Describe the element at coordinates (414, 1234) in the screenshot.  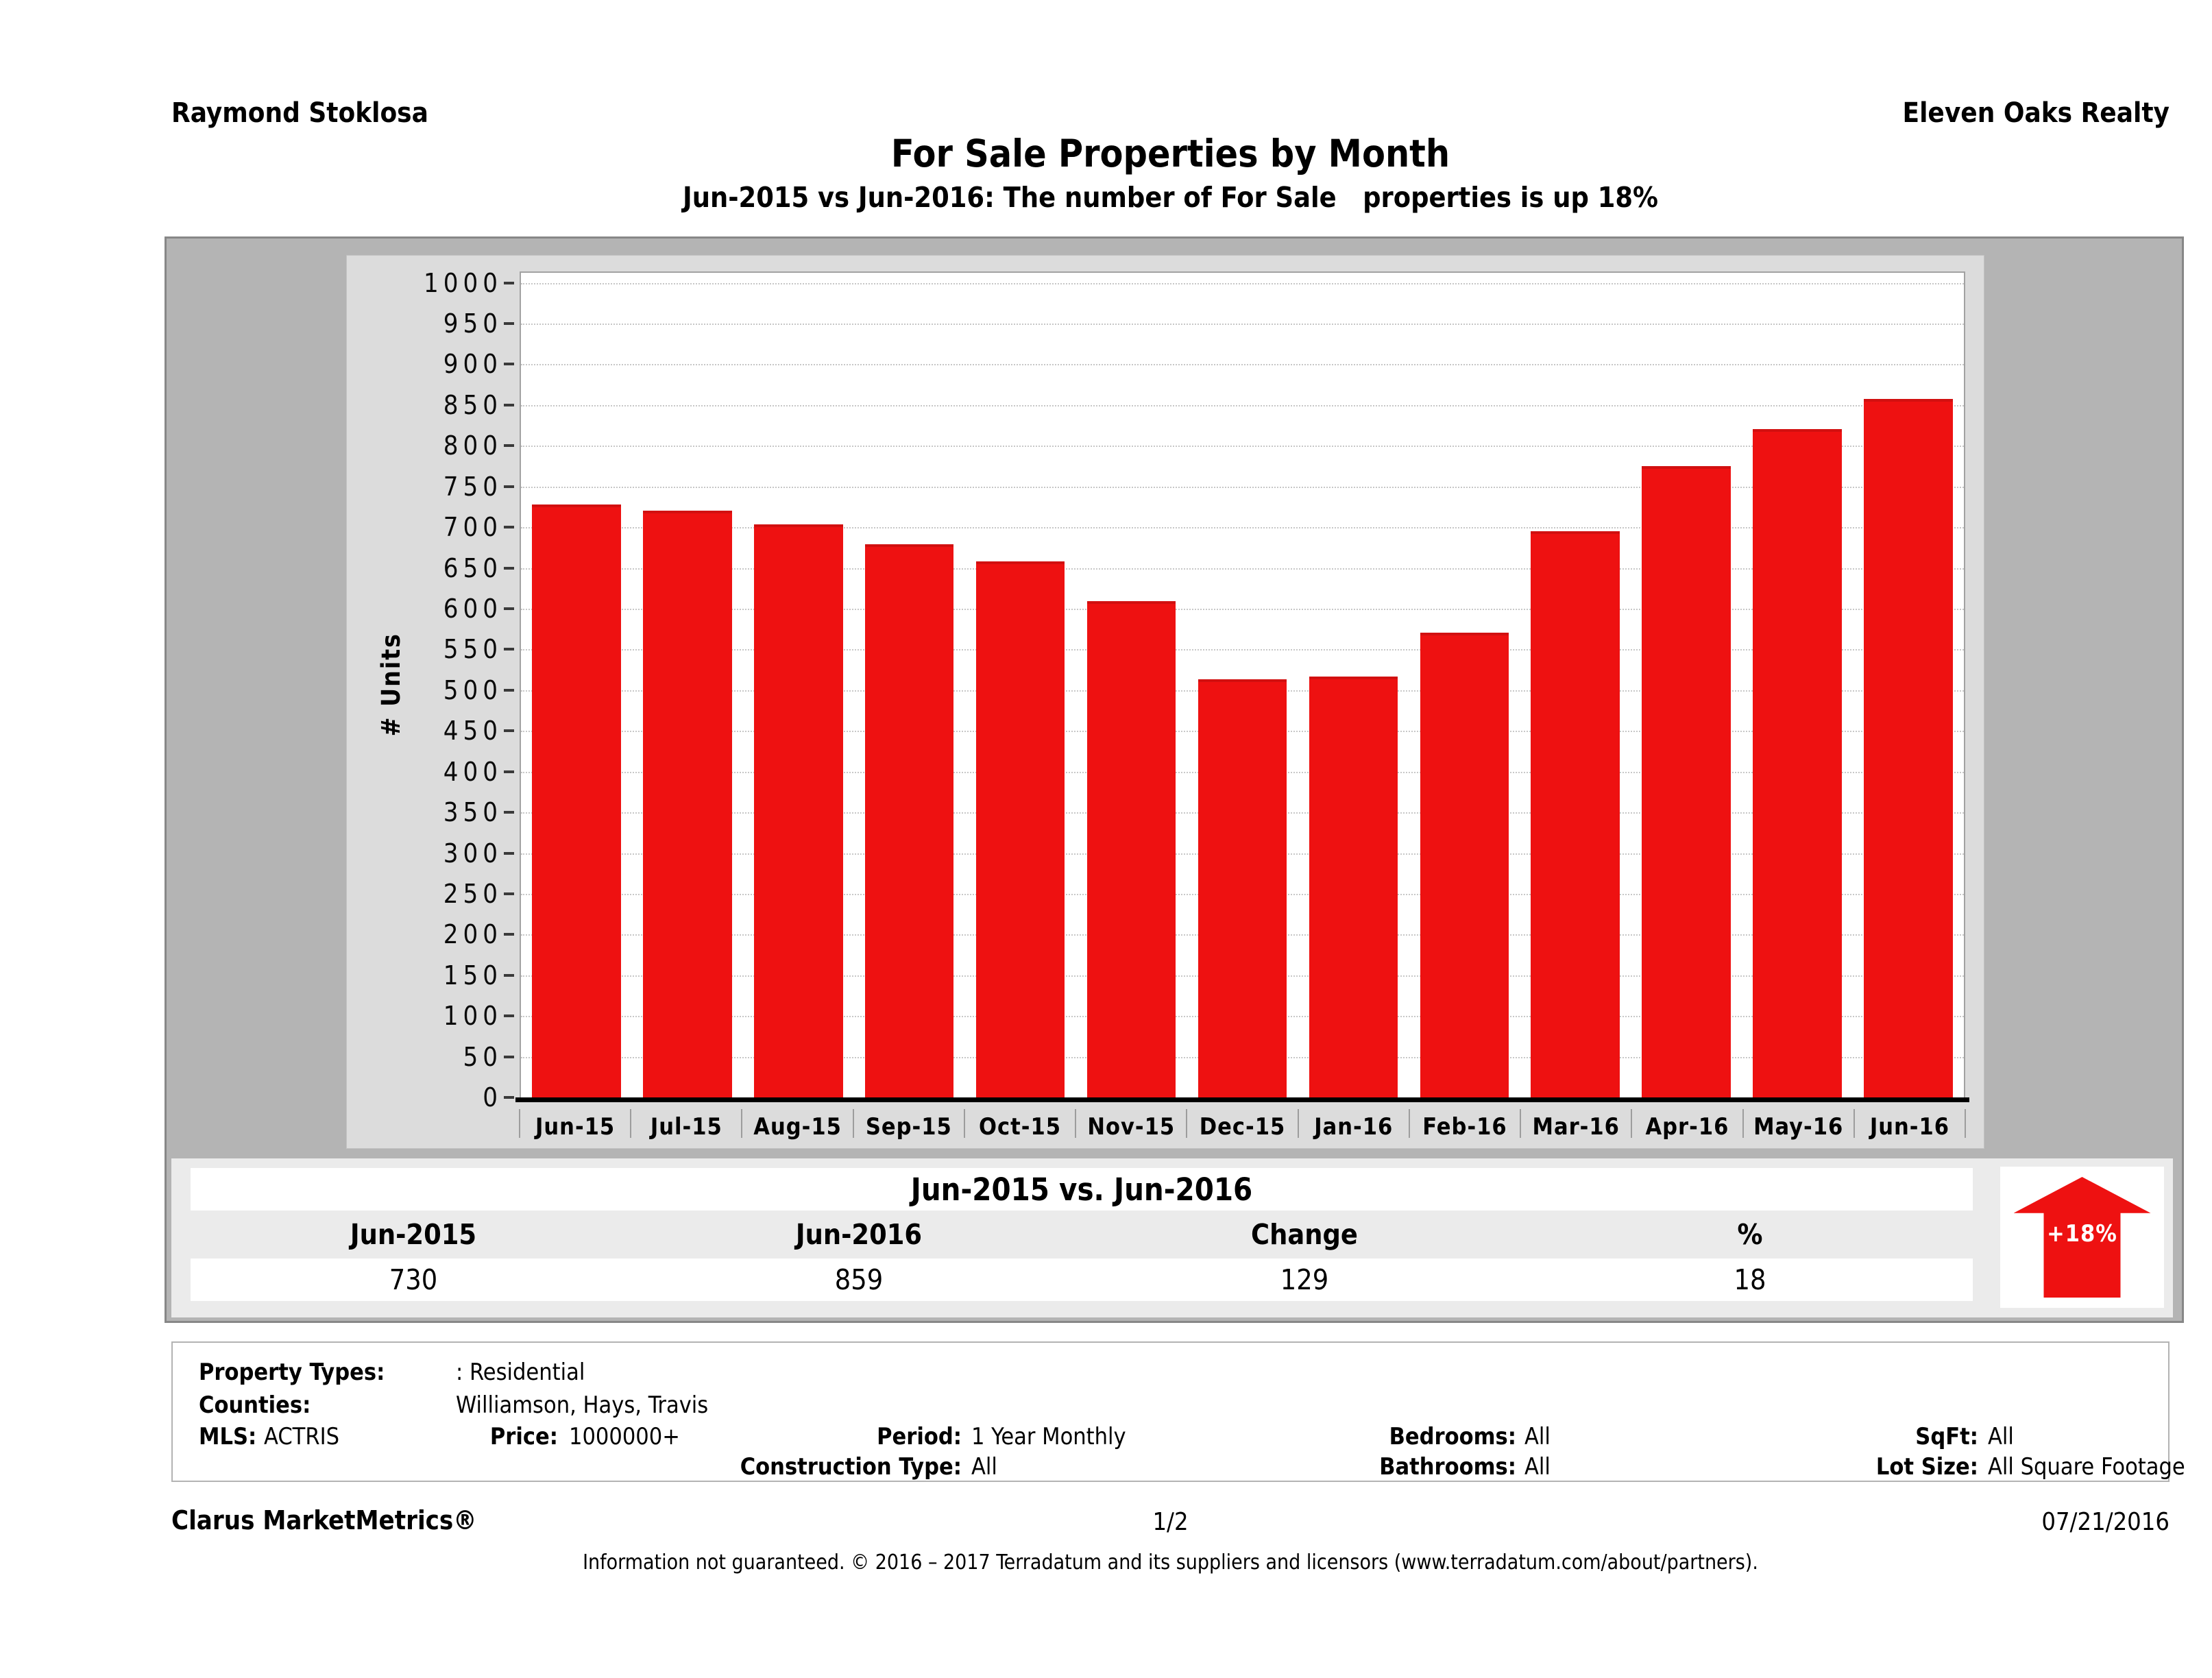
I see `summary-column-header: Jun-2015` at that location.